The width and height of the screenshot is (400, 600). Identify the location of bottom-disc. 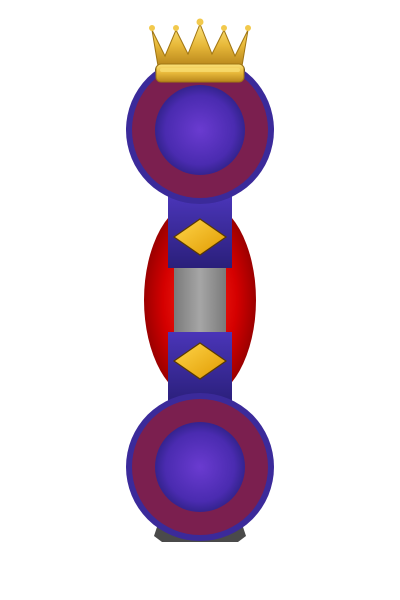
(200, 467).